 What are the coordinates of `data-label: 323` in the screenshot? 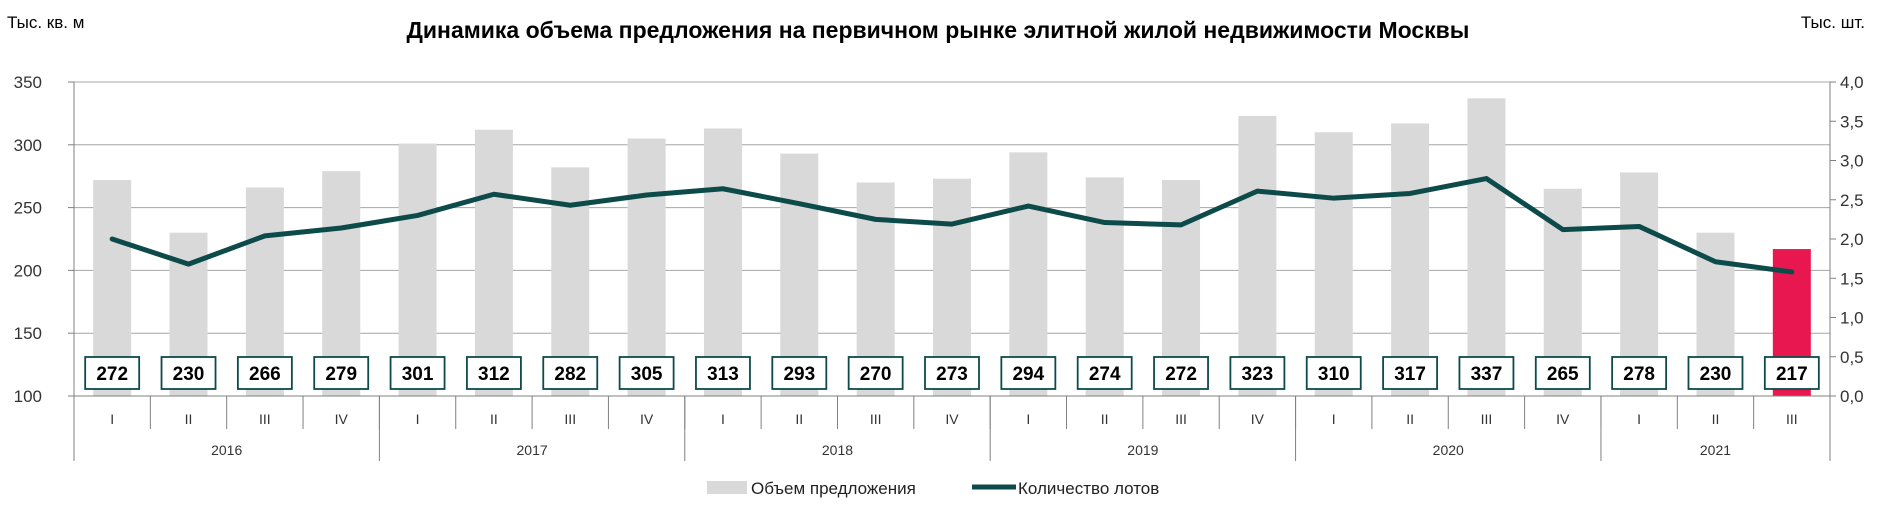 It's located at (1258, 374).